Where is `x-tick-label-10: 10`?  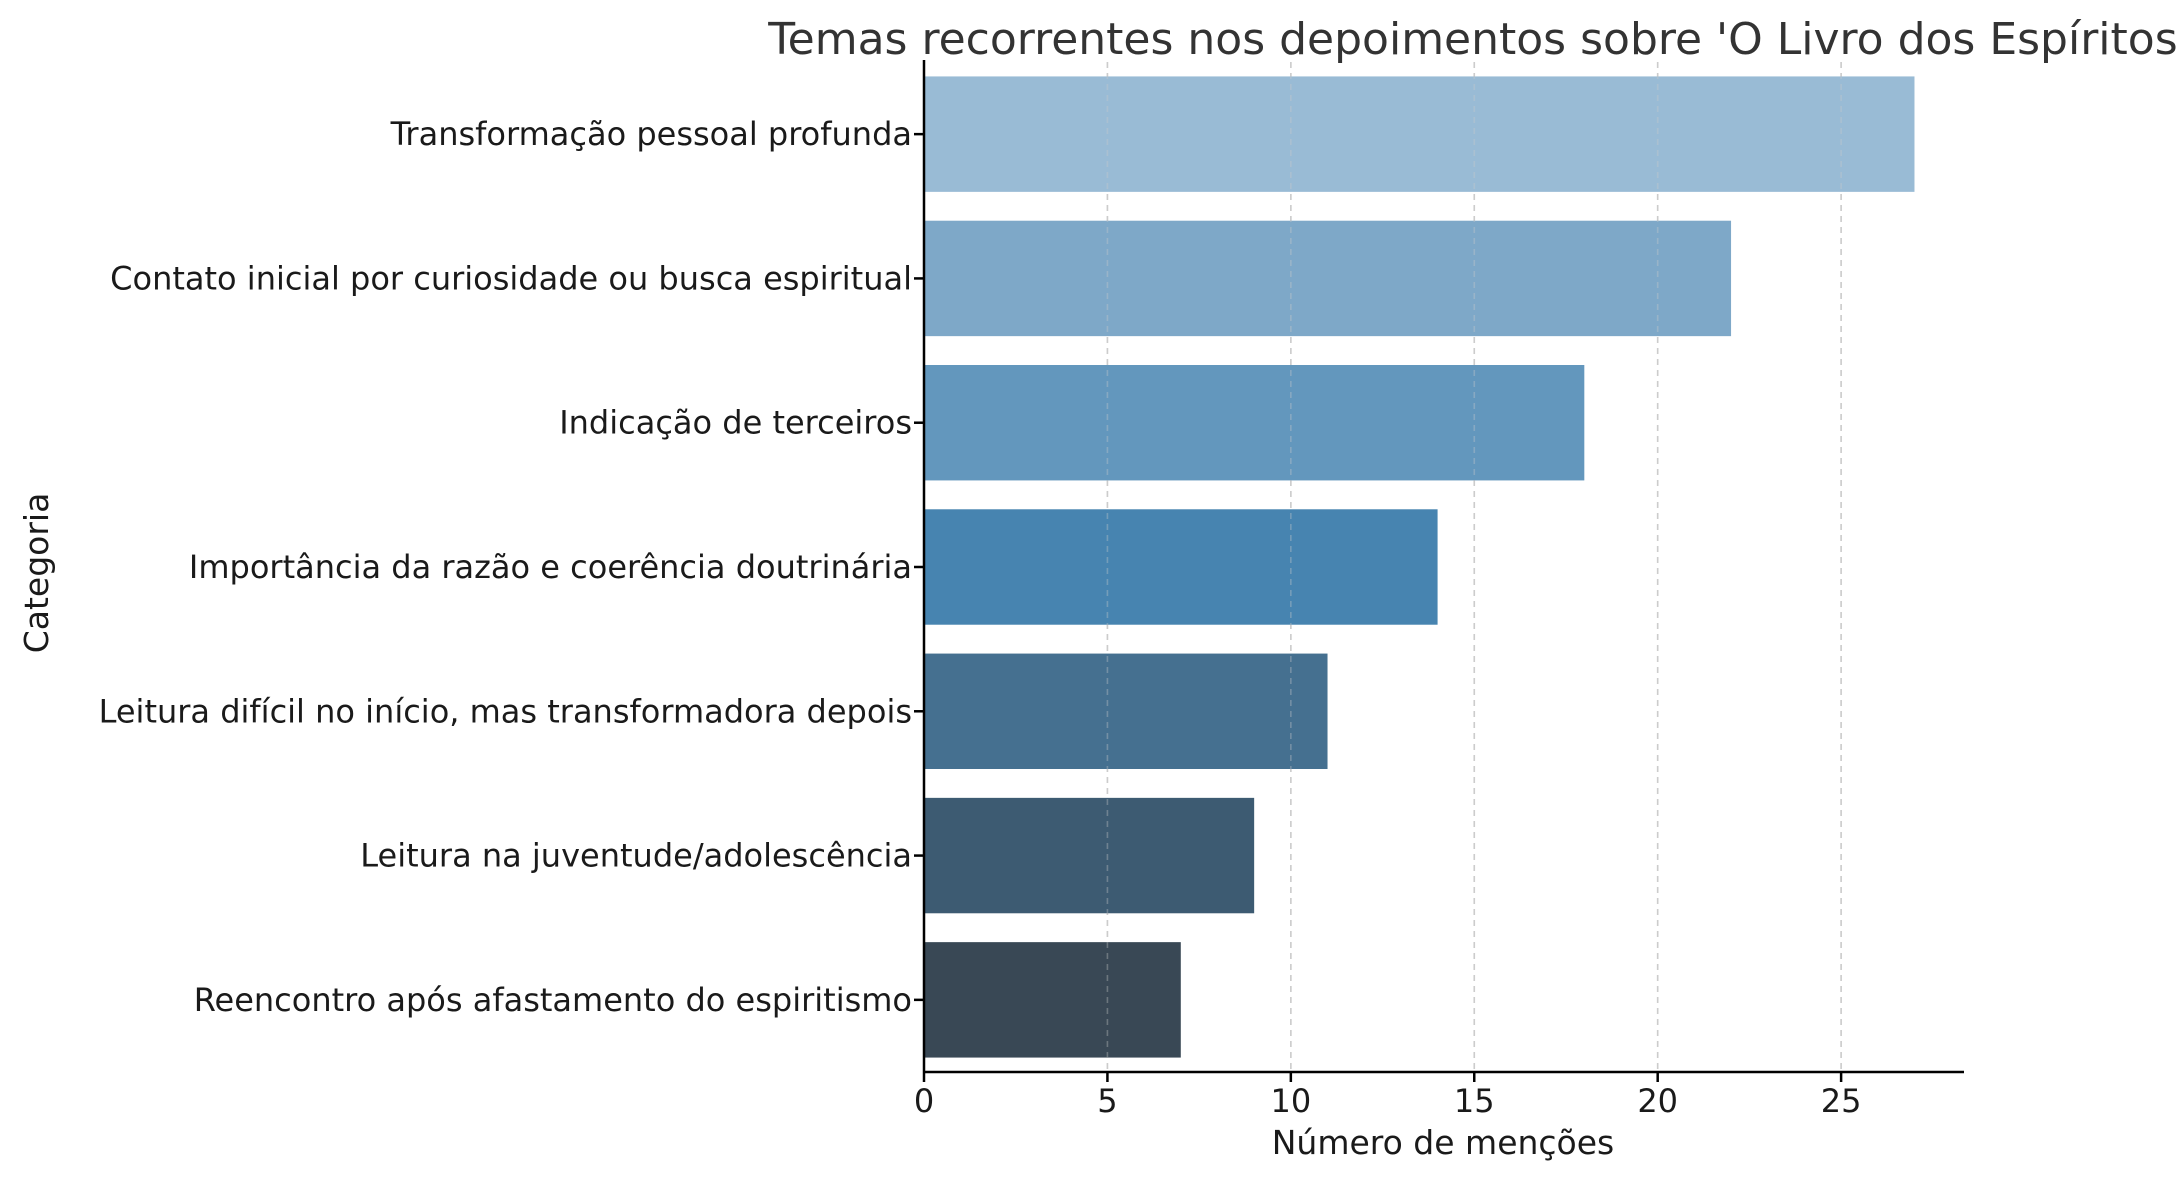 x-tick-label-10: 10 is located at coordinates (1290, 1101).